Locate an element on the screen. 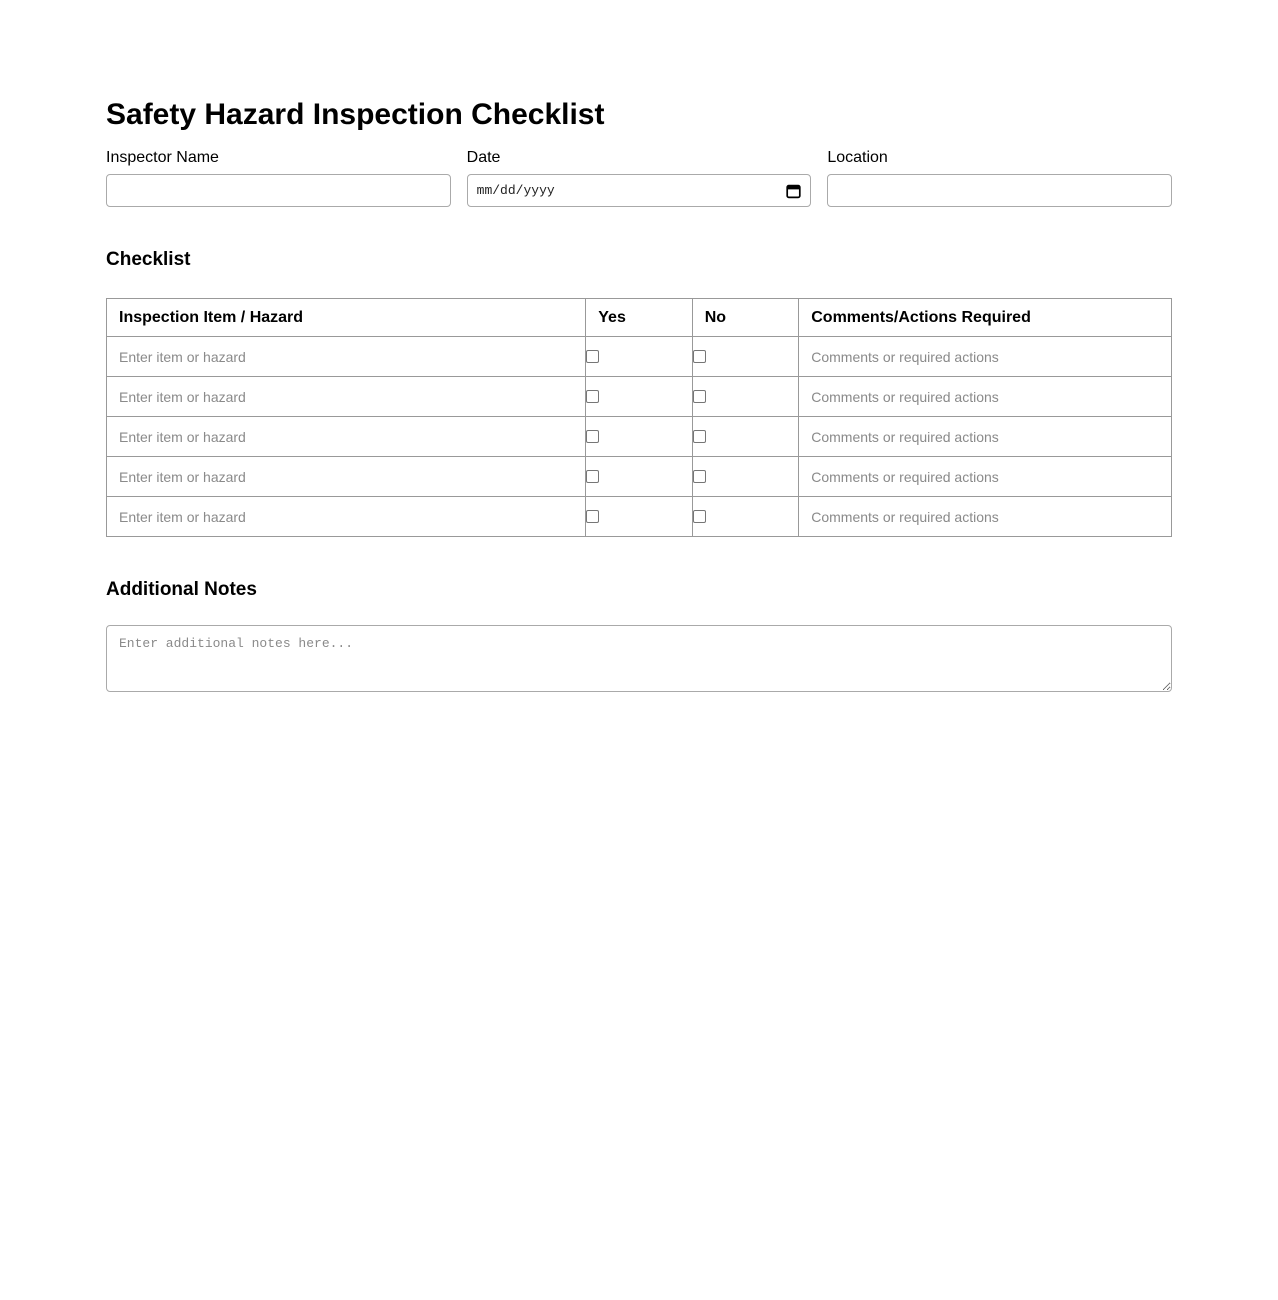  header-no: No is located at coordinates (745, 317).